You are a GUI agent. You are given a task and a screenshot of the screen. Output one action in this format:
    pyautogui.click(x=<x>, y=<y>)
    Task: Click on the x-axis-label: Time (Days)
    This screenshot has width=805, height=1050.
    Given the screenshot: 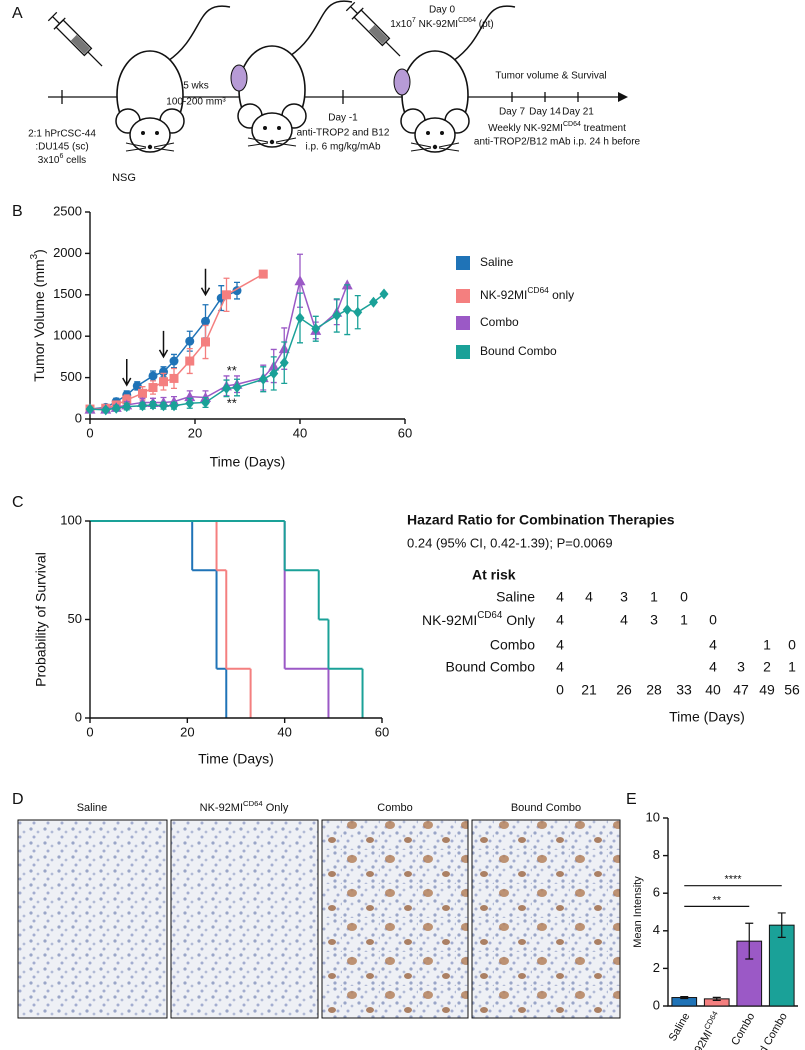 What is the action you would take?
    pyautogui.click(x=236, y=759)
    